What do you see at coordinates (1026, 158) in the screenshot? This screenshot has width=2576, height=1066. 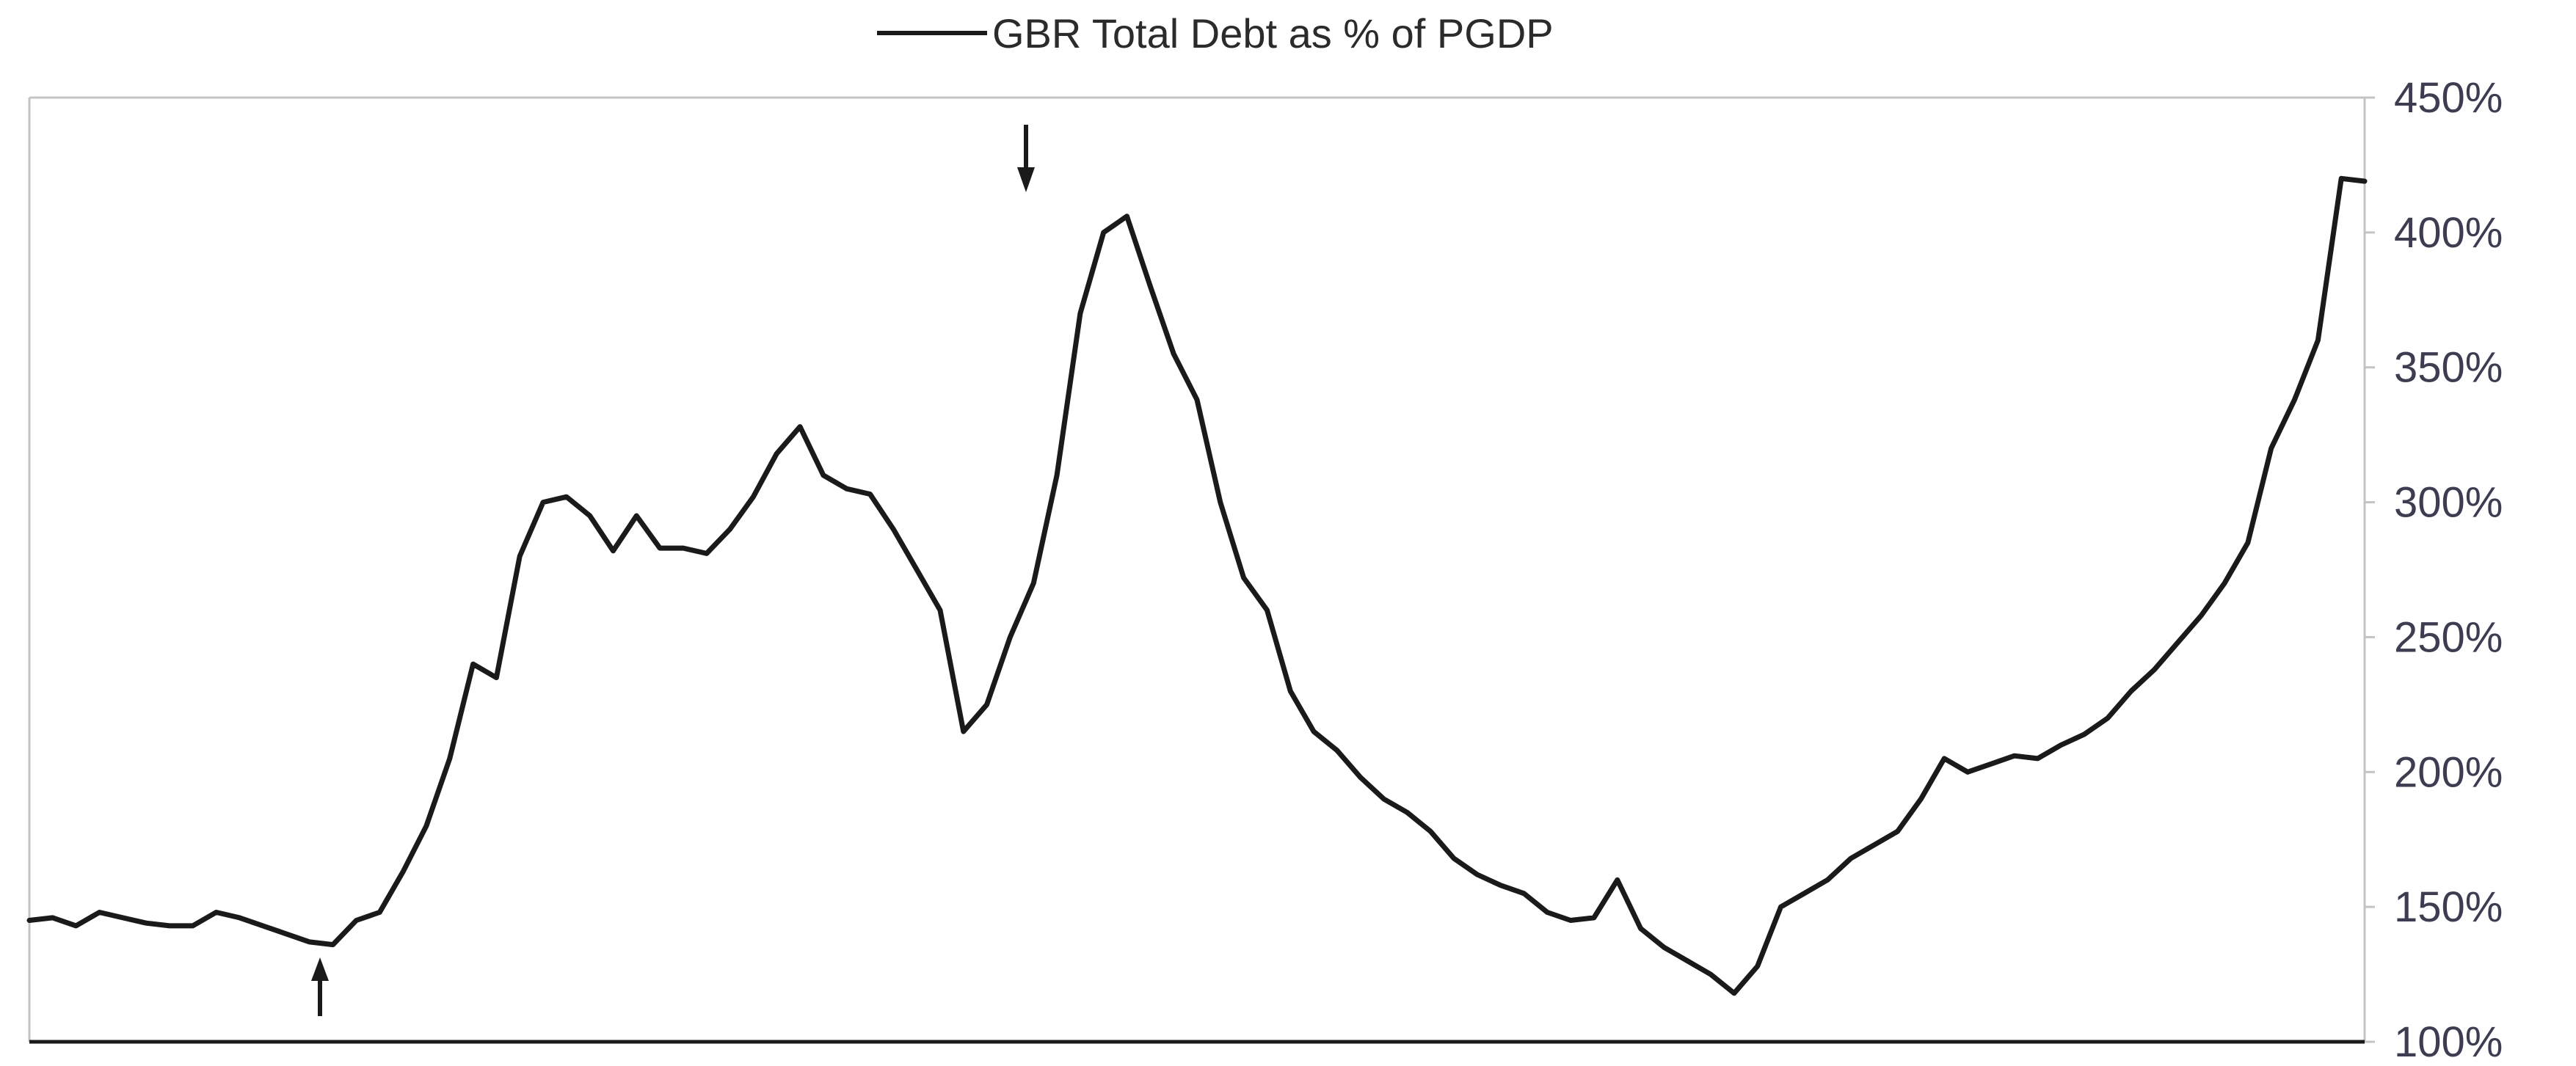 I see `arrow-down-annotation` at bounding box center [1026, 158].